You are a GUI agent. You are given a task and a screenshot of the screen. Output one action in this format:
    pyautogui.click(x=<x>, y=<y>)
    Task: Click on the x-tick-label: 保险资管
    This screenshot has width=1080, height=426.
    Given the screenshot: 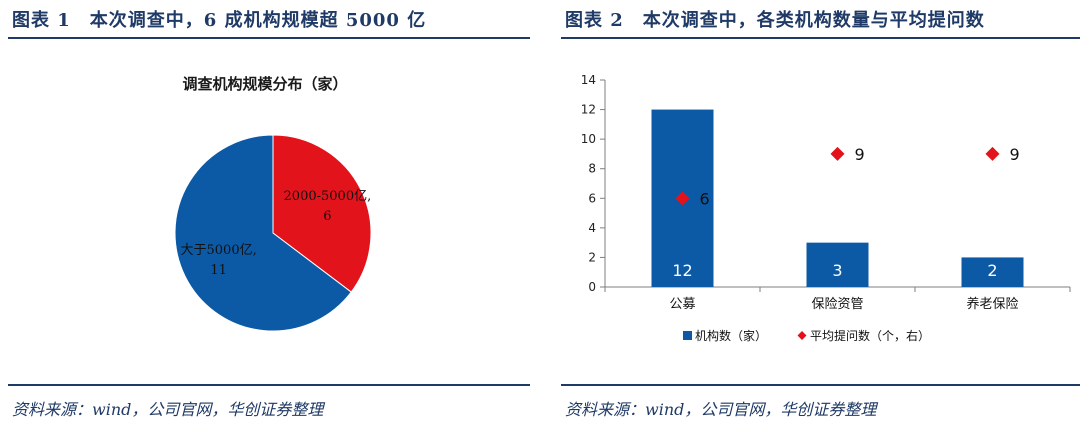 What is the action you would take?
    pyautogui.click(x=837, y=304)
    